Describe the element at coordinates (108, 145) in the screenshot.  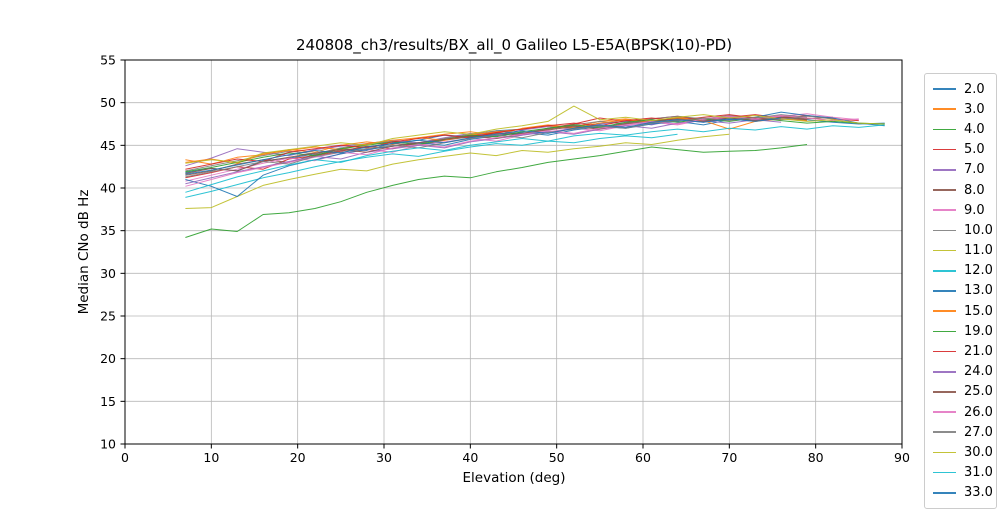
I see `y-tick-label: 45` at that location.